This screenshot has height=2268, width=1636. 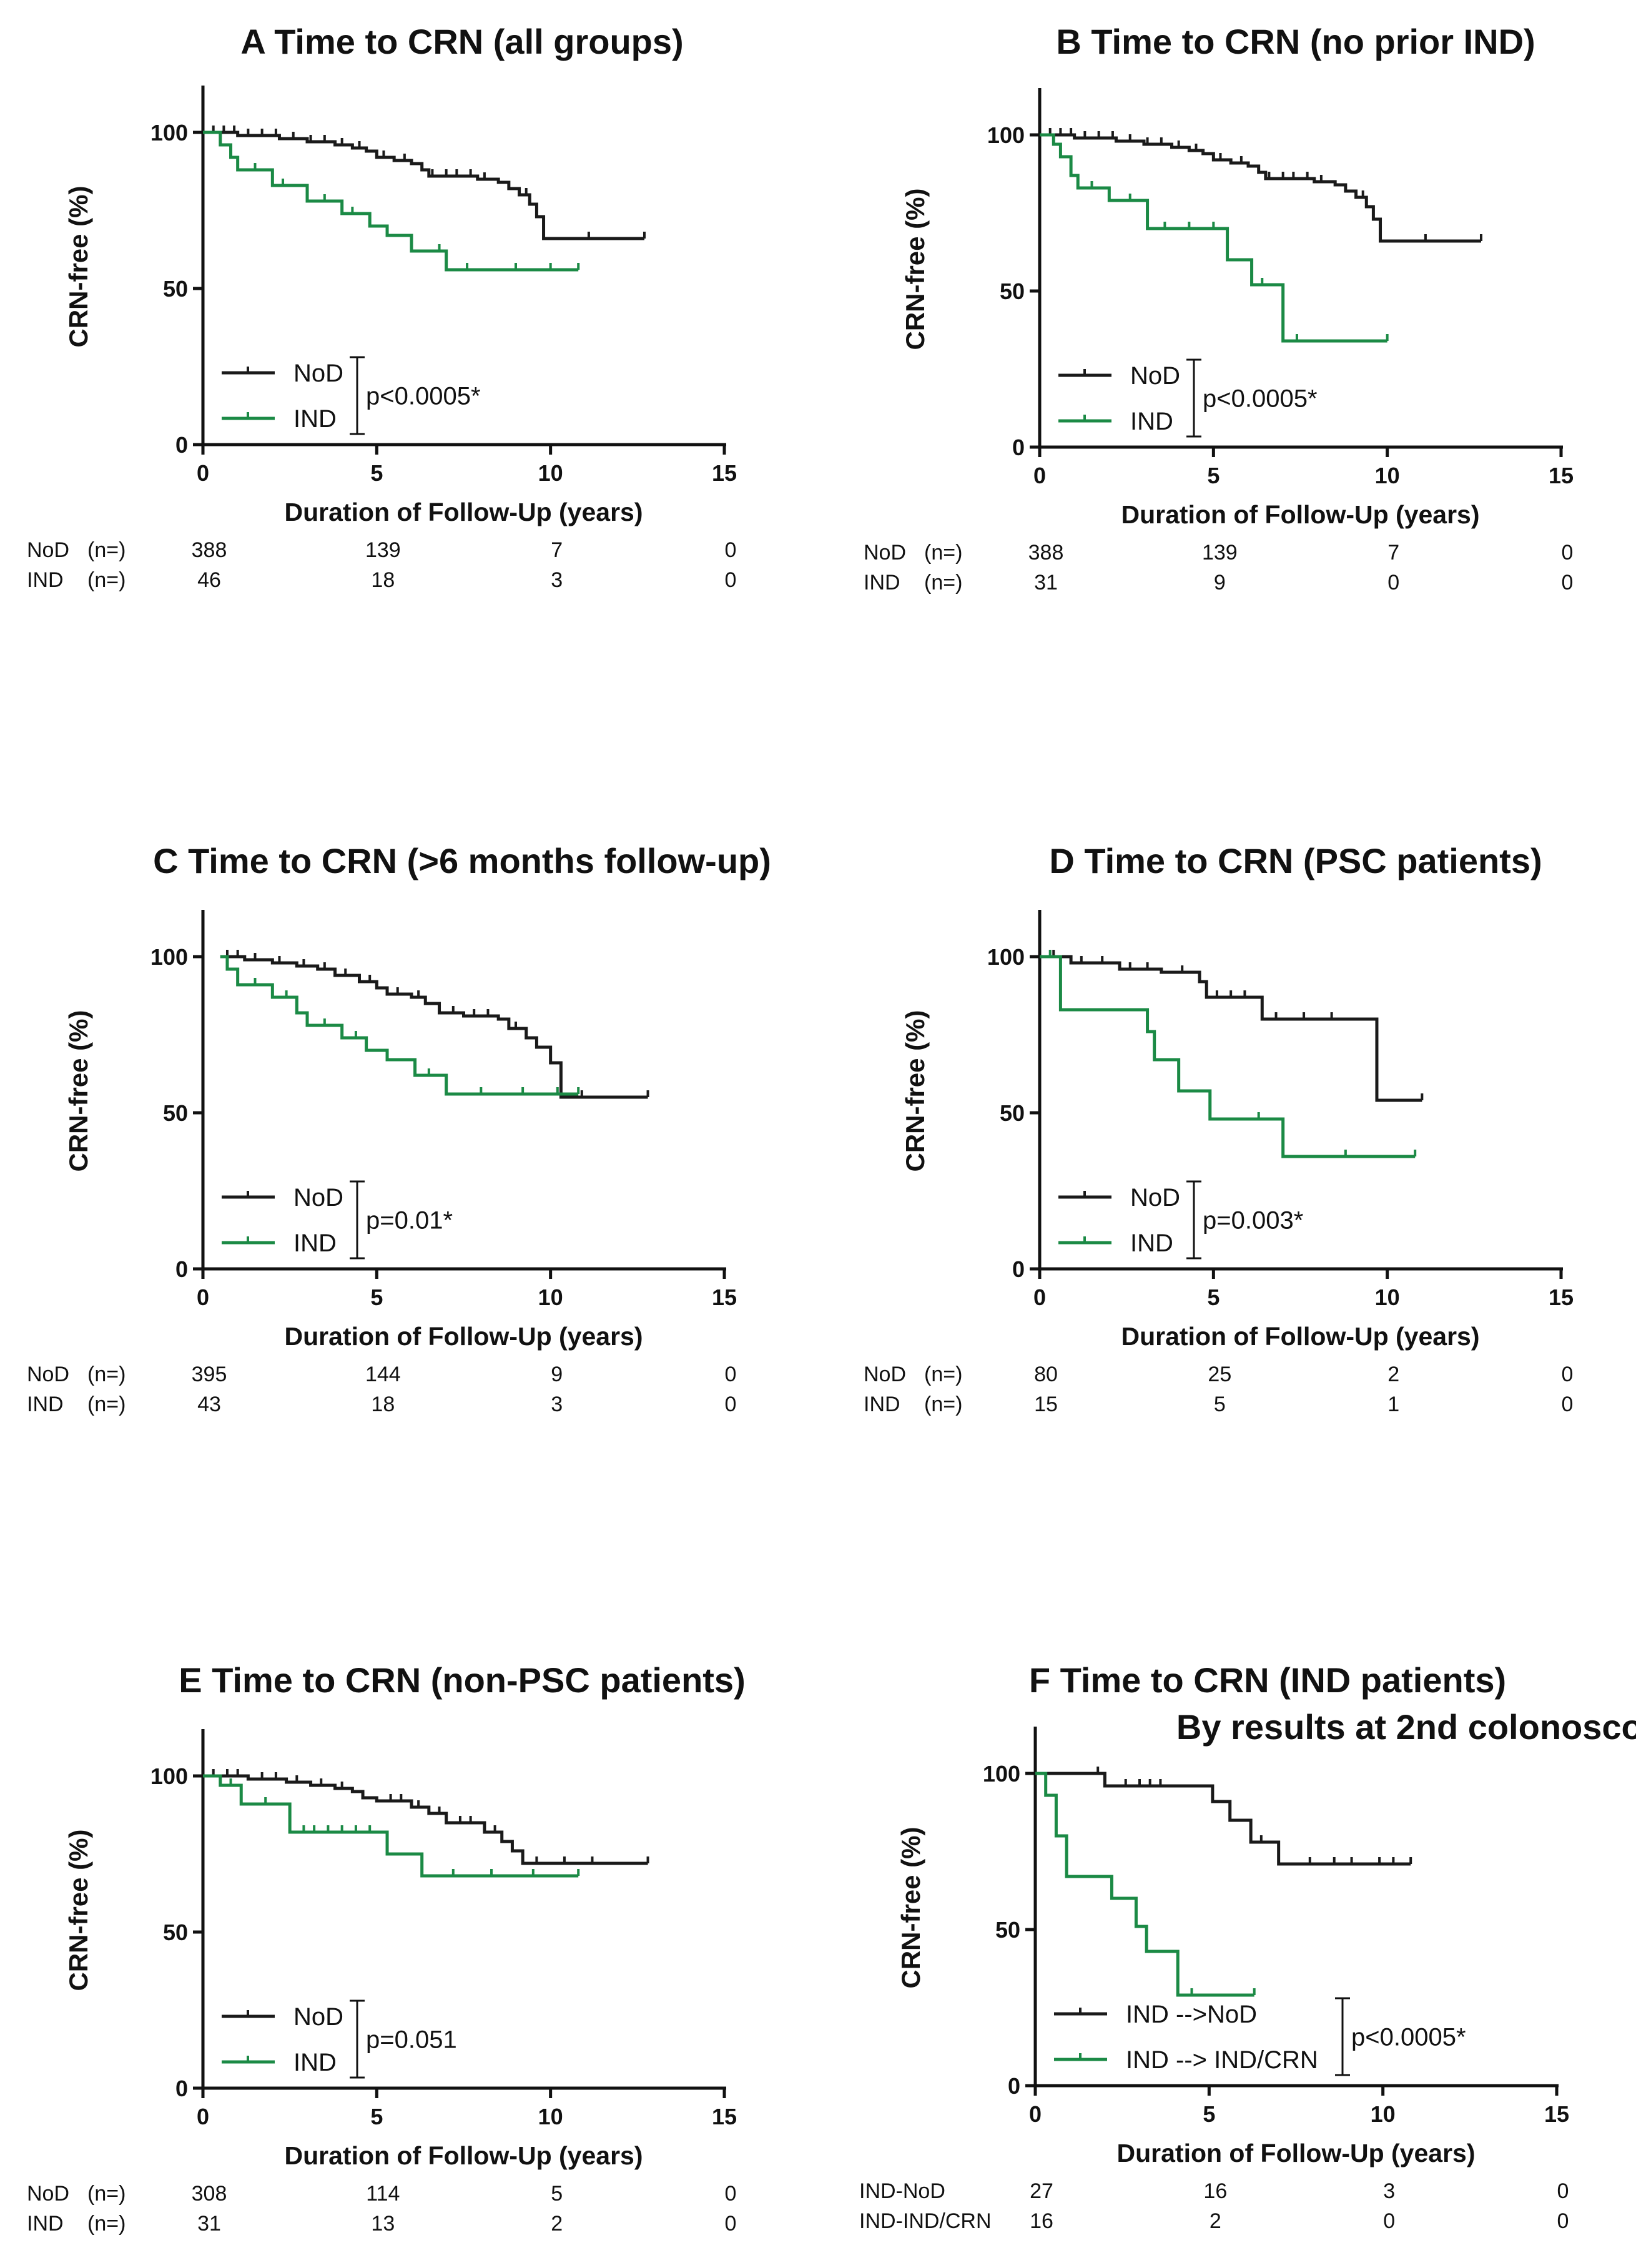 I want to click on risk-cell: 18, so click(x=383, y=1404).